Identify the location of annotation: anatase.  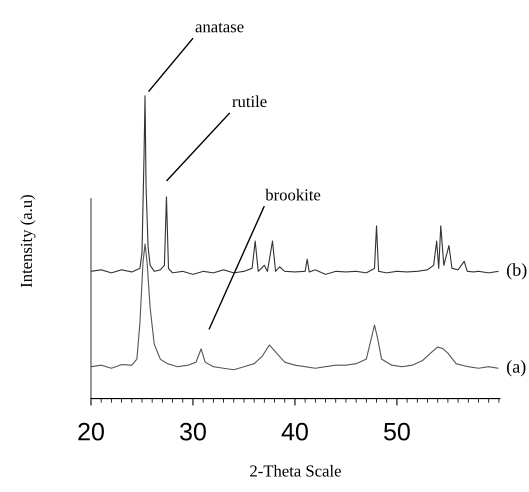
(220, 27).